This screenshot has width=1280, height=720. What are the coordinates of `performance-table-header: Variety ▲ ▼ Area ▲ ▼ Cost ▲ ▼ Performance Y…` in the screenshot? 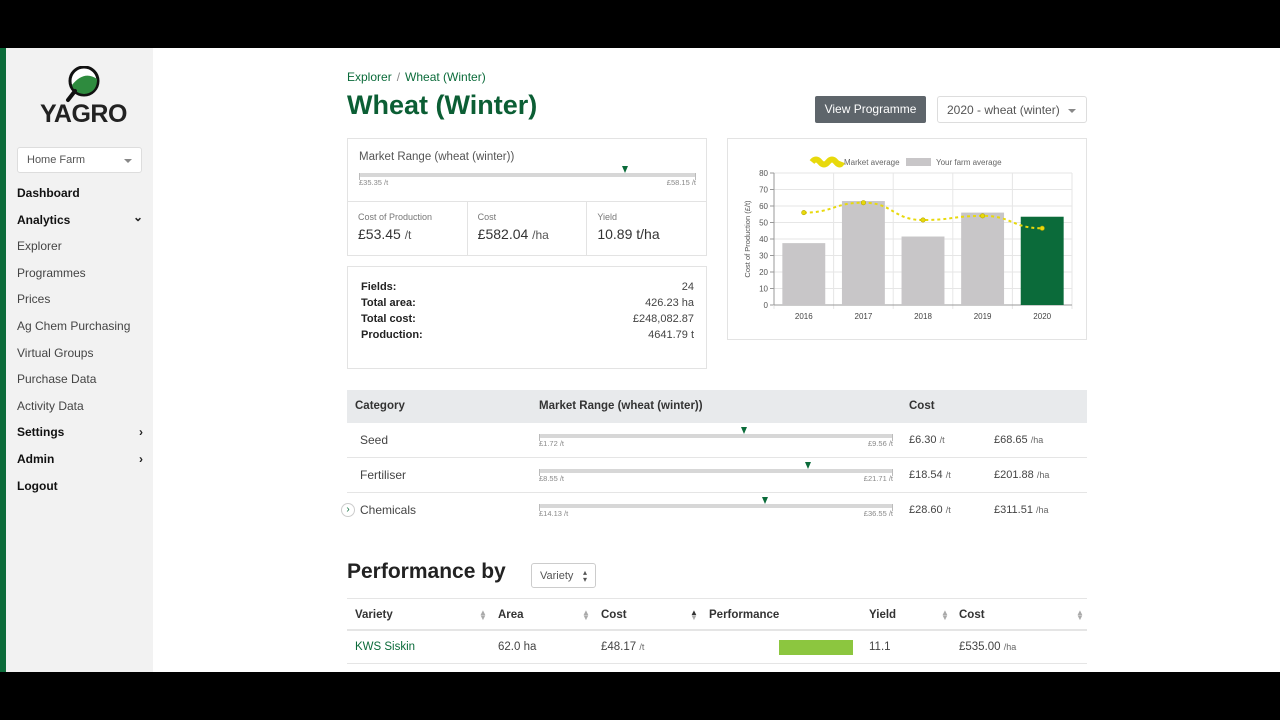 It's located at (717, 614).